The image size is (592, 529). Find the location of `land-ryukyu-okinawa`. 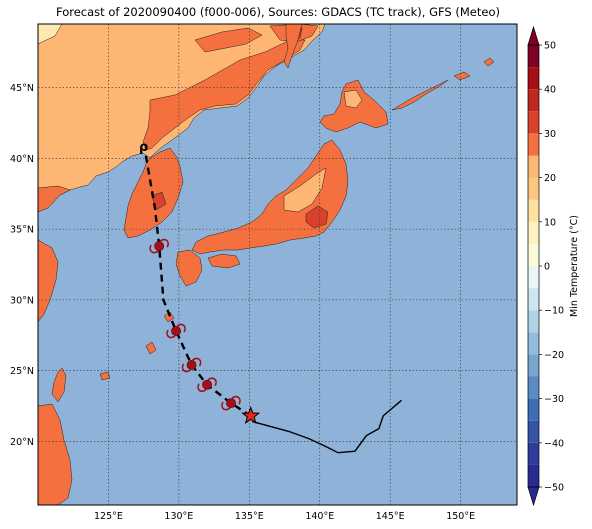

land-ryukyu-okinawa is located at coordinates (151, 348).